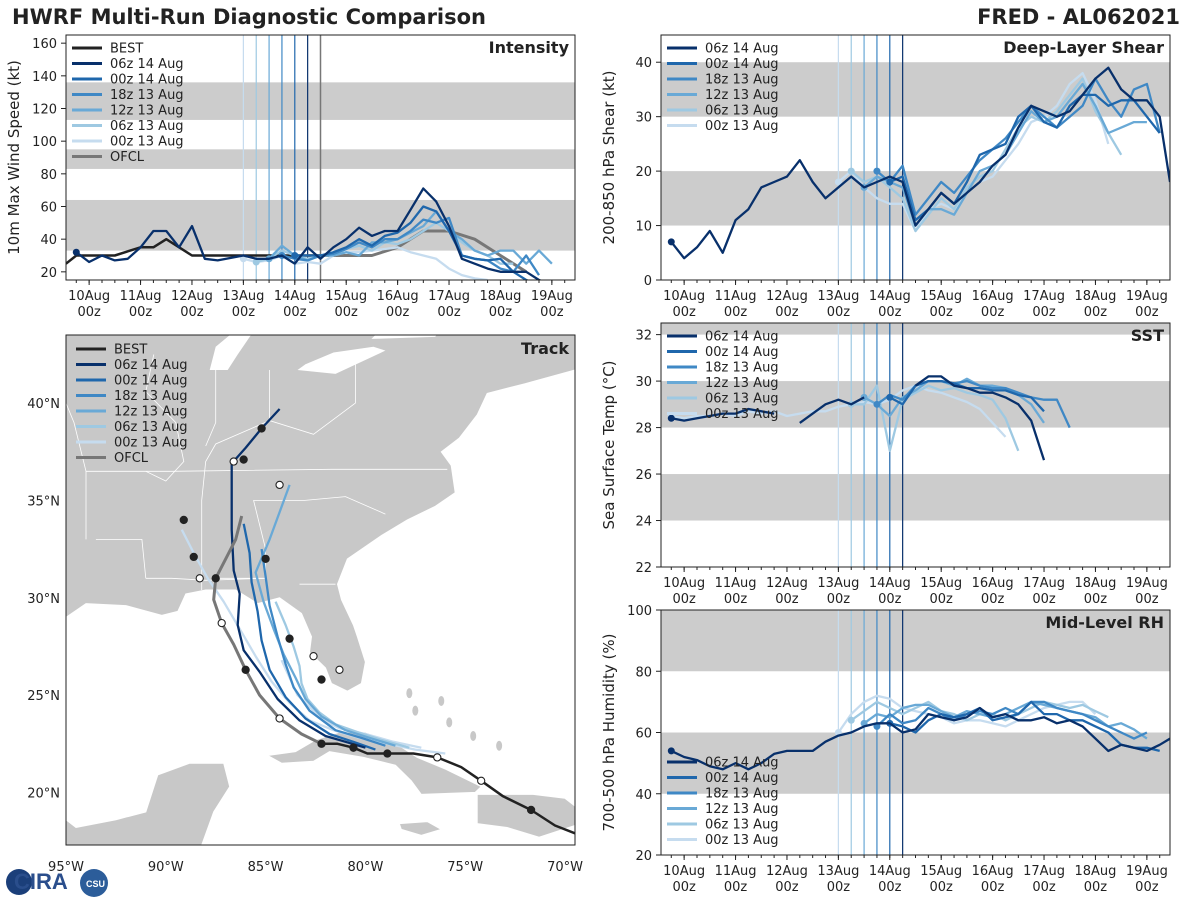 The width and height of the screenshot is (1200, 900). What do you see at coordinates (43, 696) in the screenshot?
I see `lat-tick-label: 25°N` at bounding box center [43, 696].